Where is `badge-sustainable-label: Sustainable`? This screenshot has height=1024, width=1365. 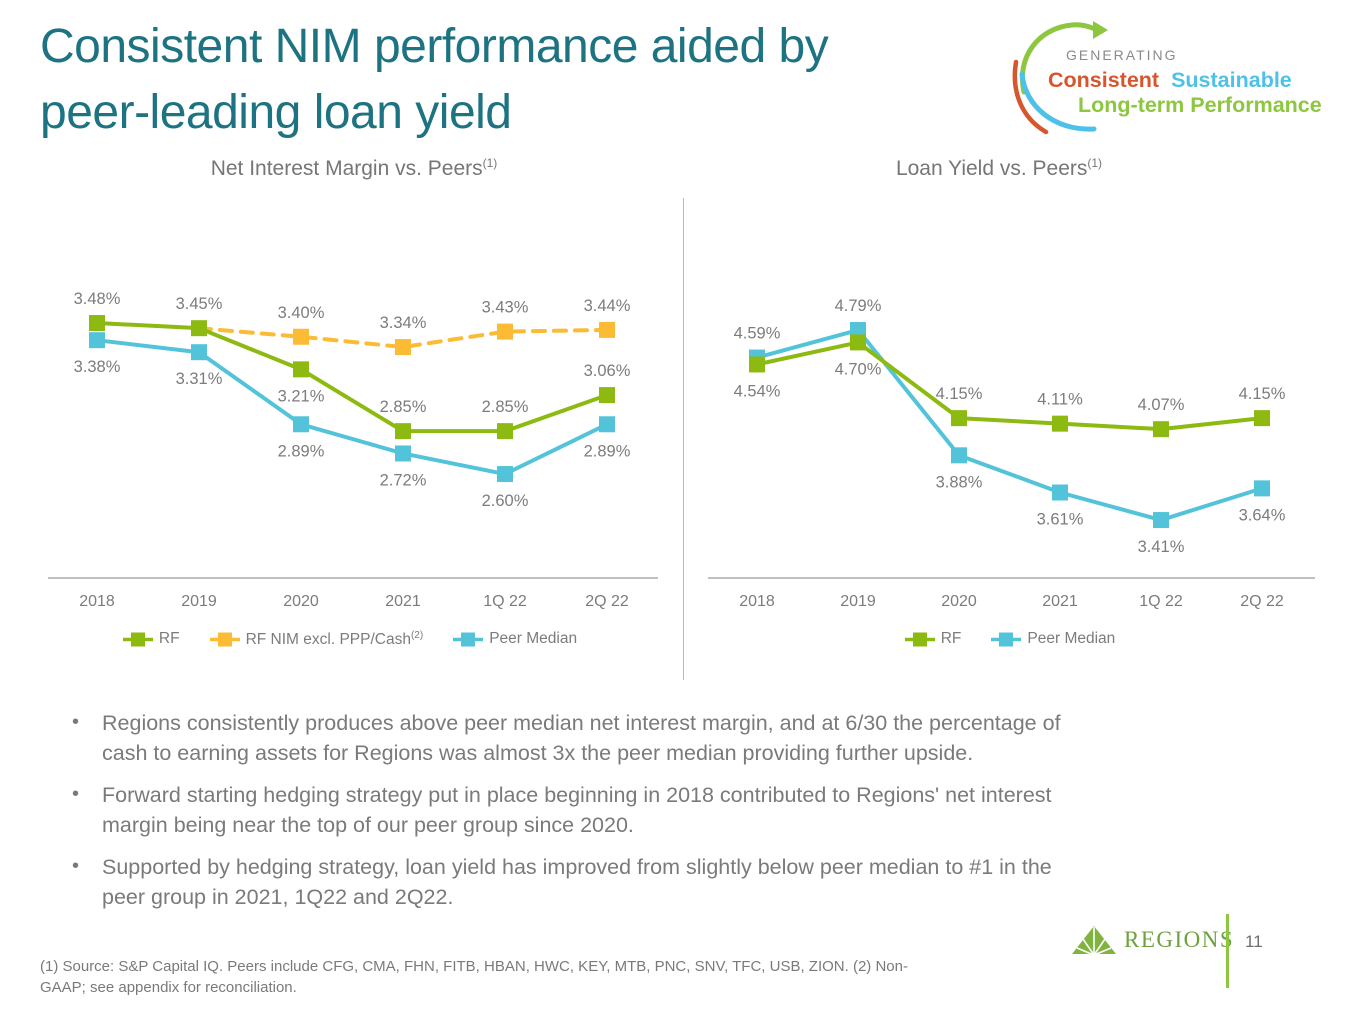 badge-sustainable-label: Sustainable is located at coordinates (1231, 80).